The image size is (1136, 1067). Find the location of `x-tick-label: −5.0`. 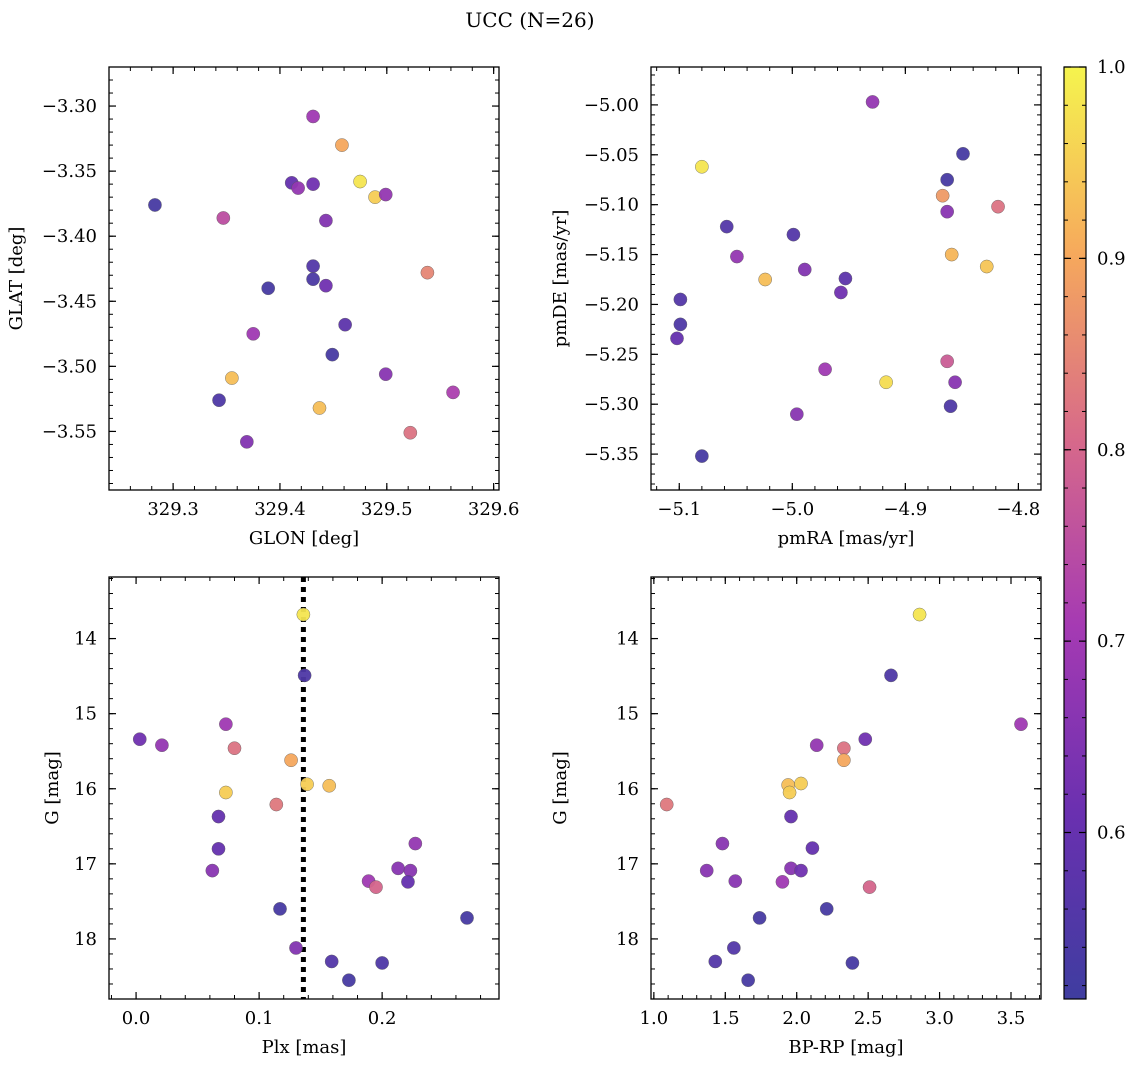

x-tick-label: −5.0 is located at coordinates (792, 509).